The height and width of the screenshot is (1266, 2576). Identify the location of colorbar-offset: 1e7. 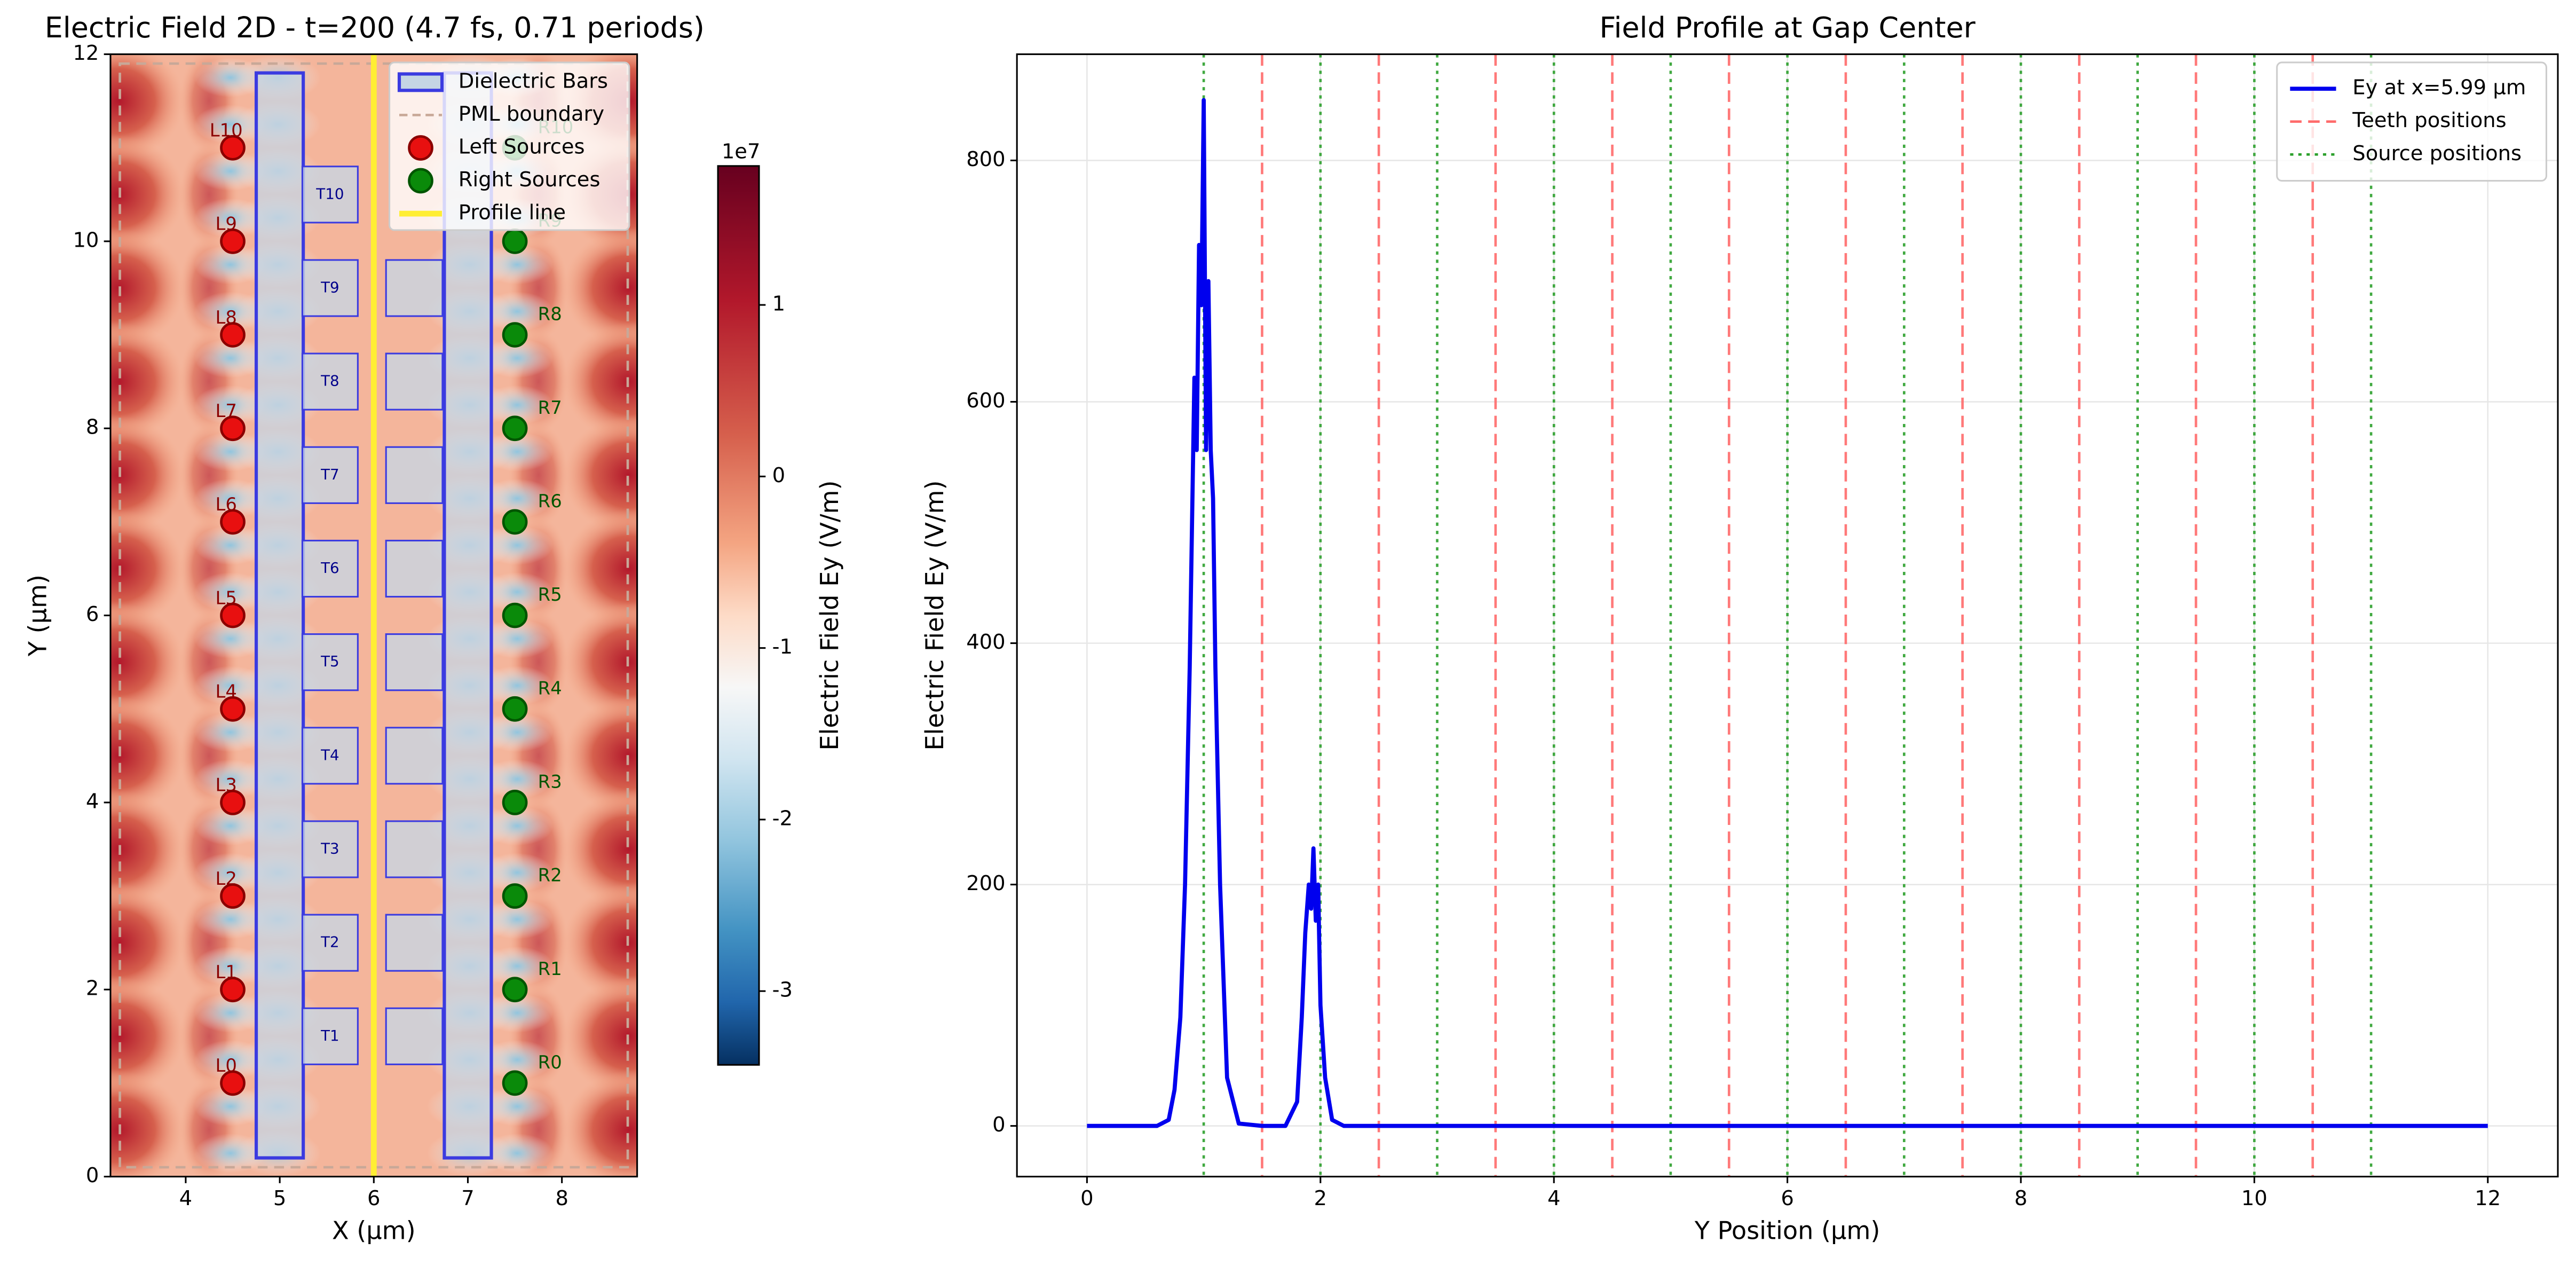
(741, 152).